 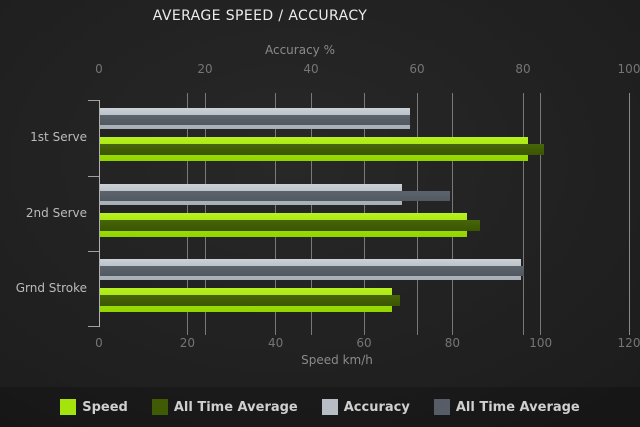 What do you see at coordinates (628, 343) in the screenshot?
I see `speed-tick-label: 120` at bounding box center [628, 343].